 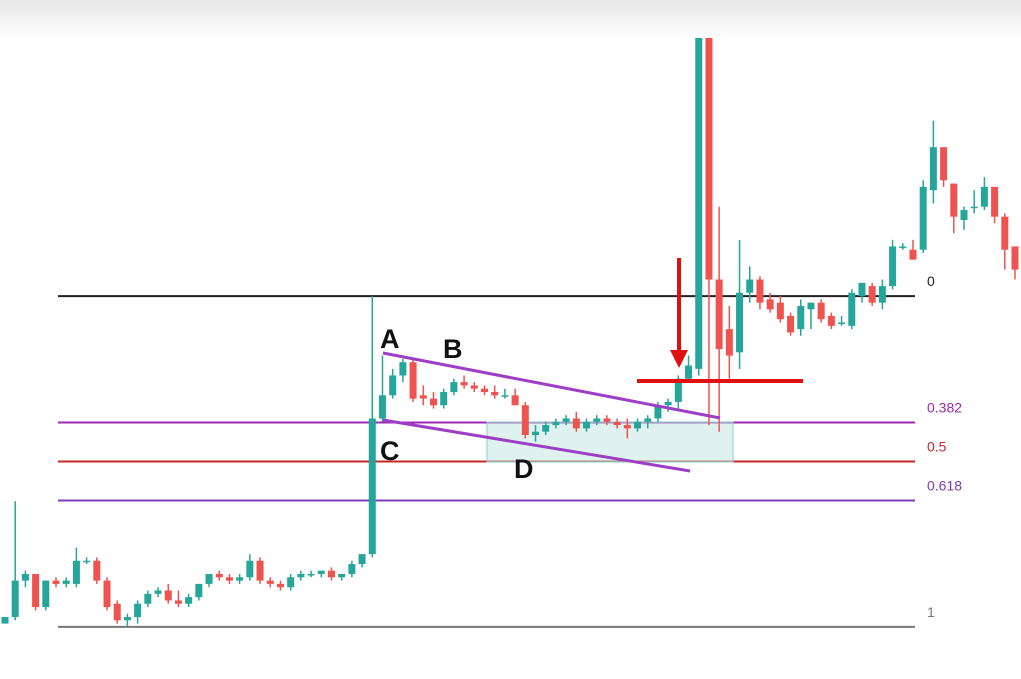 What do you see at coordinates (551, 385) in the screenshot?
I see `trend-line-upper` at bounding box center [551, 385].